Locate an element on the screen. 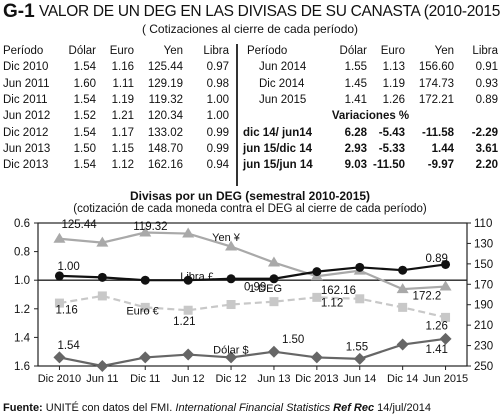 Image resolution: width=500 pixels, height=418 pixels. yen-line is located at coordinates (252, 261).